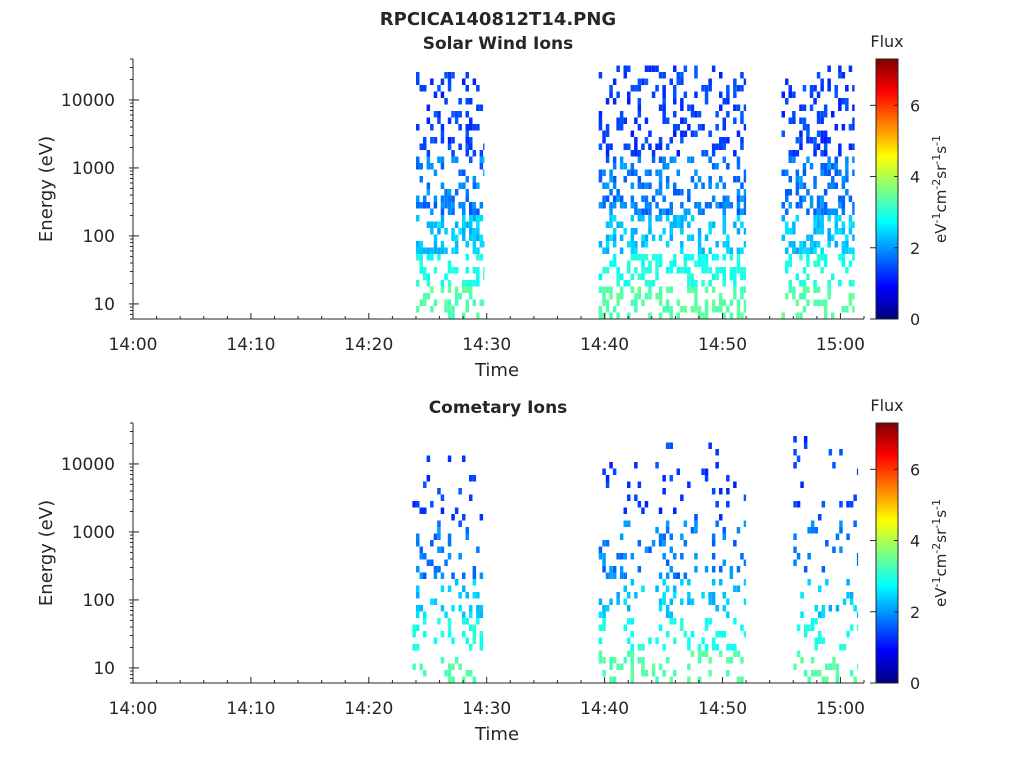  Describe the element at coordinates (915, 105) in the screenshot. I see `colorbar-tick-label: 6` at that location.